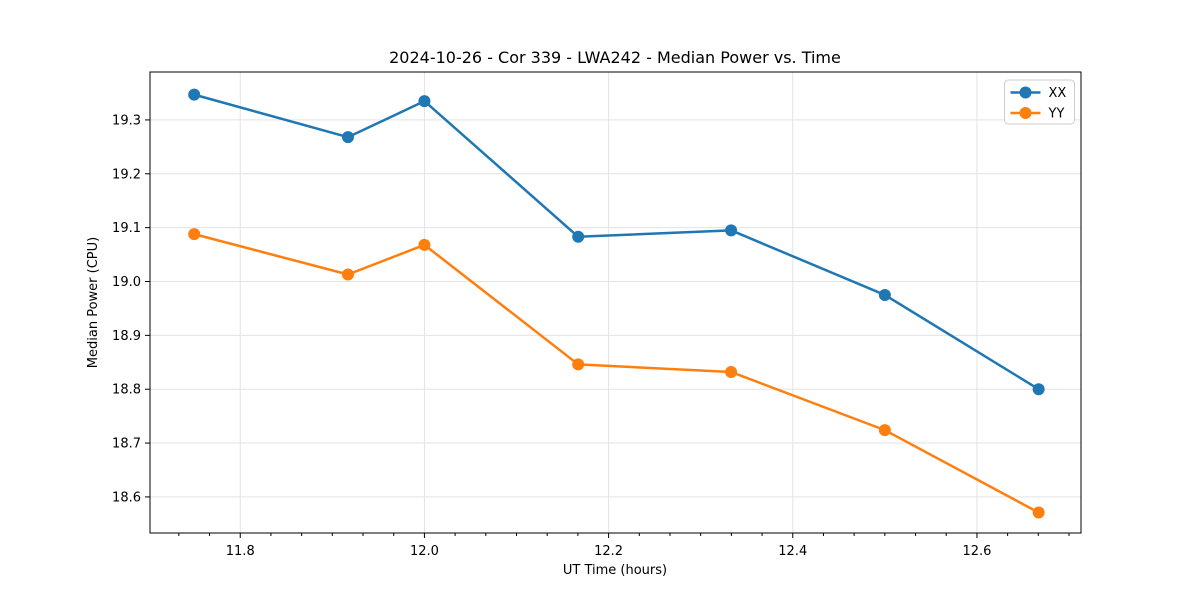 The height and width of the screenshot is (600, 1200). I want to click on y-axis-label: Median Power (CPU), so click(93, 302).